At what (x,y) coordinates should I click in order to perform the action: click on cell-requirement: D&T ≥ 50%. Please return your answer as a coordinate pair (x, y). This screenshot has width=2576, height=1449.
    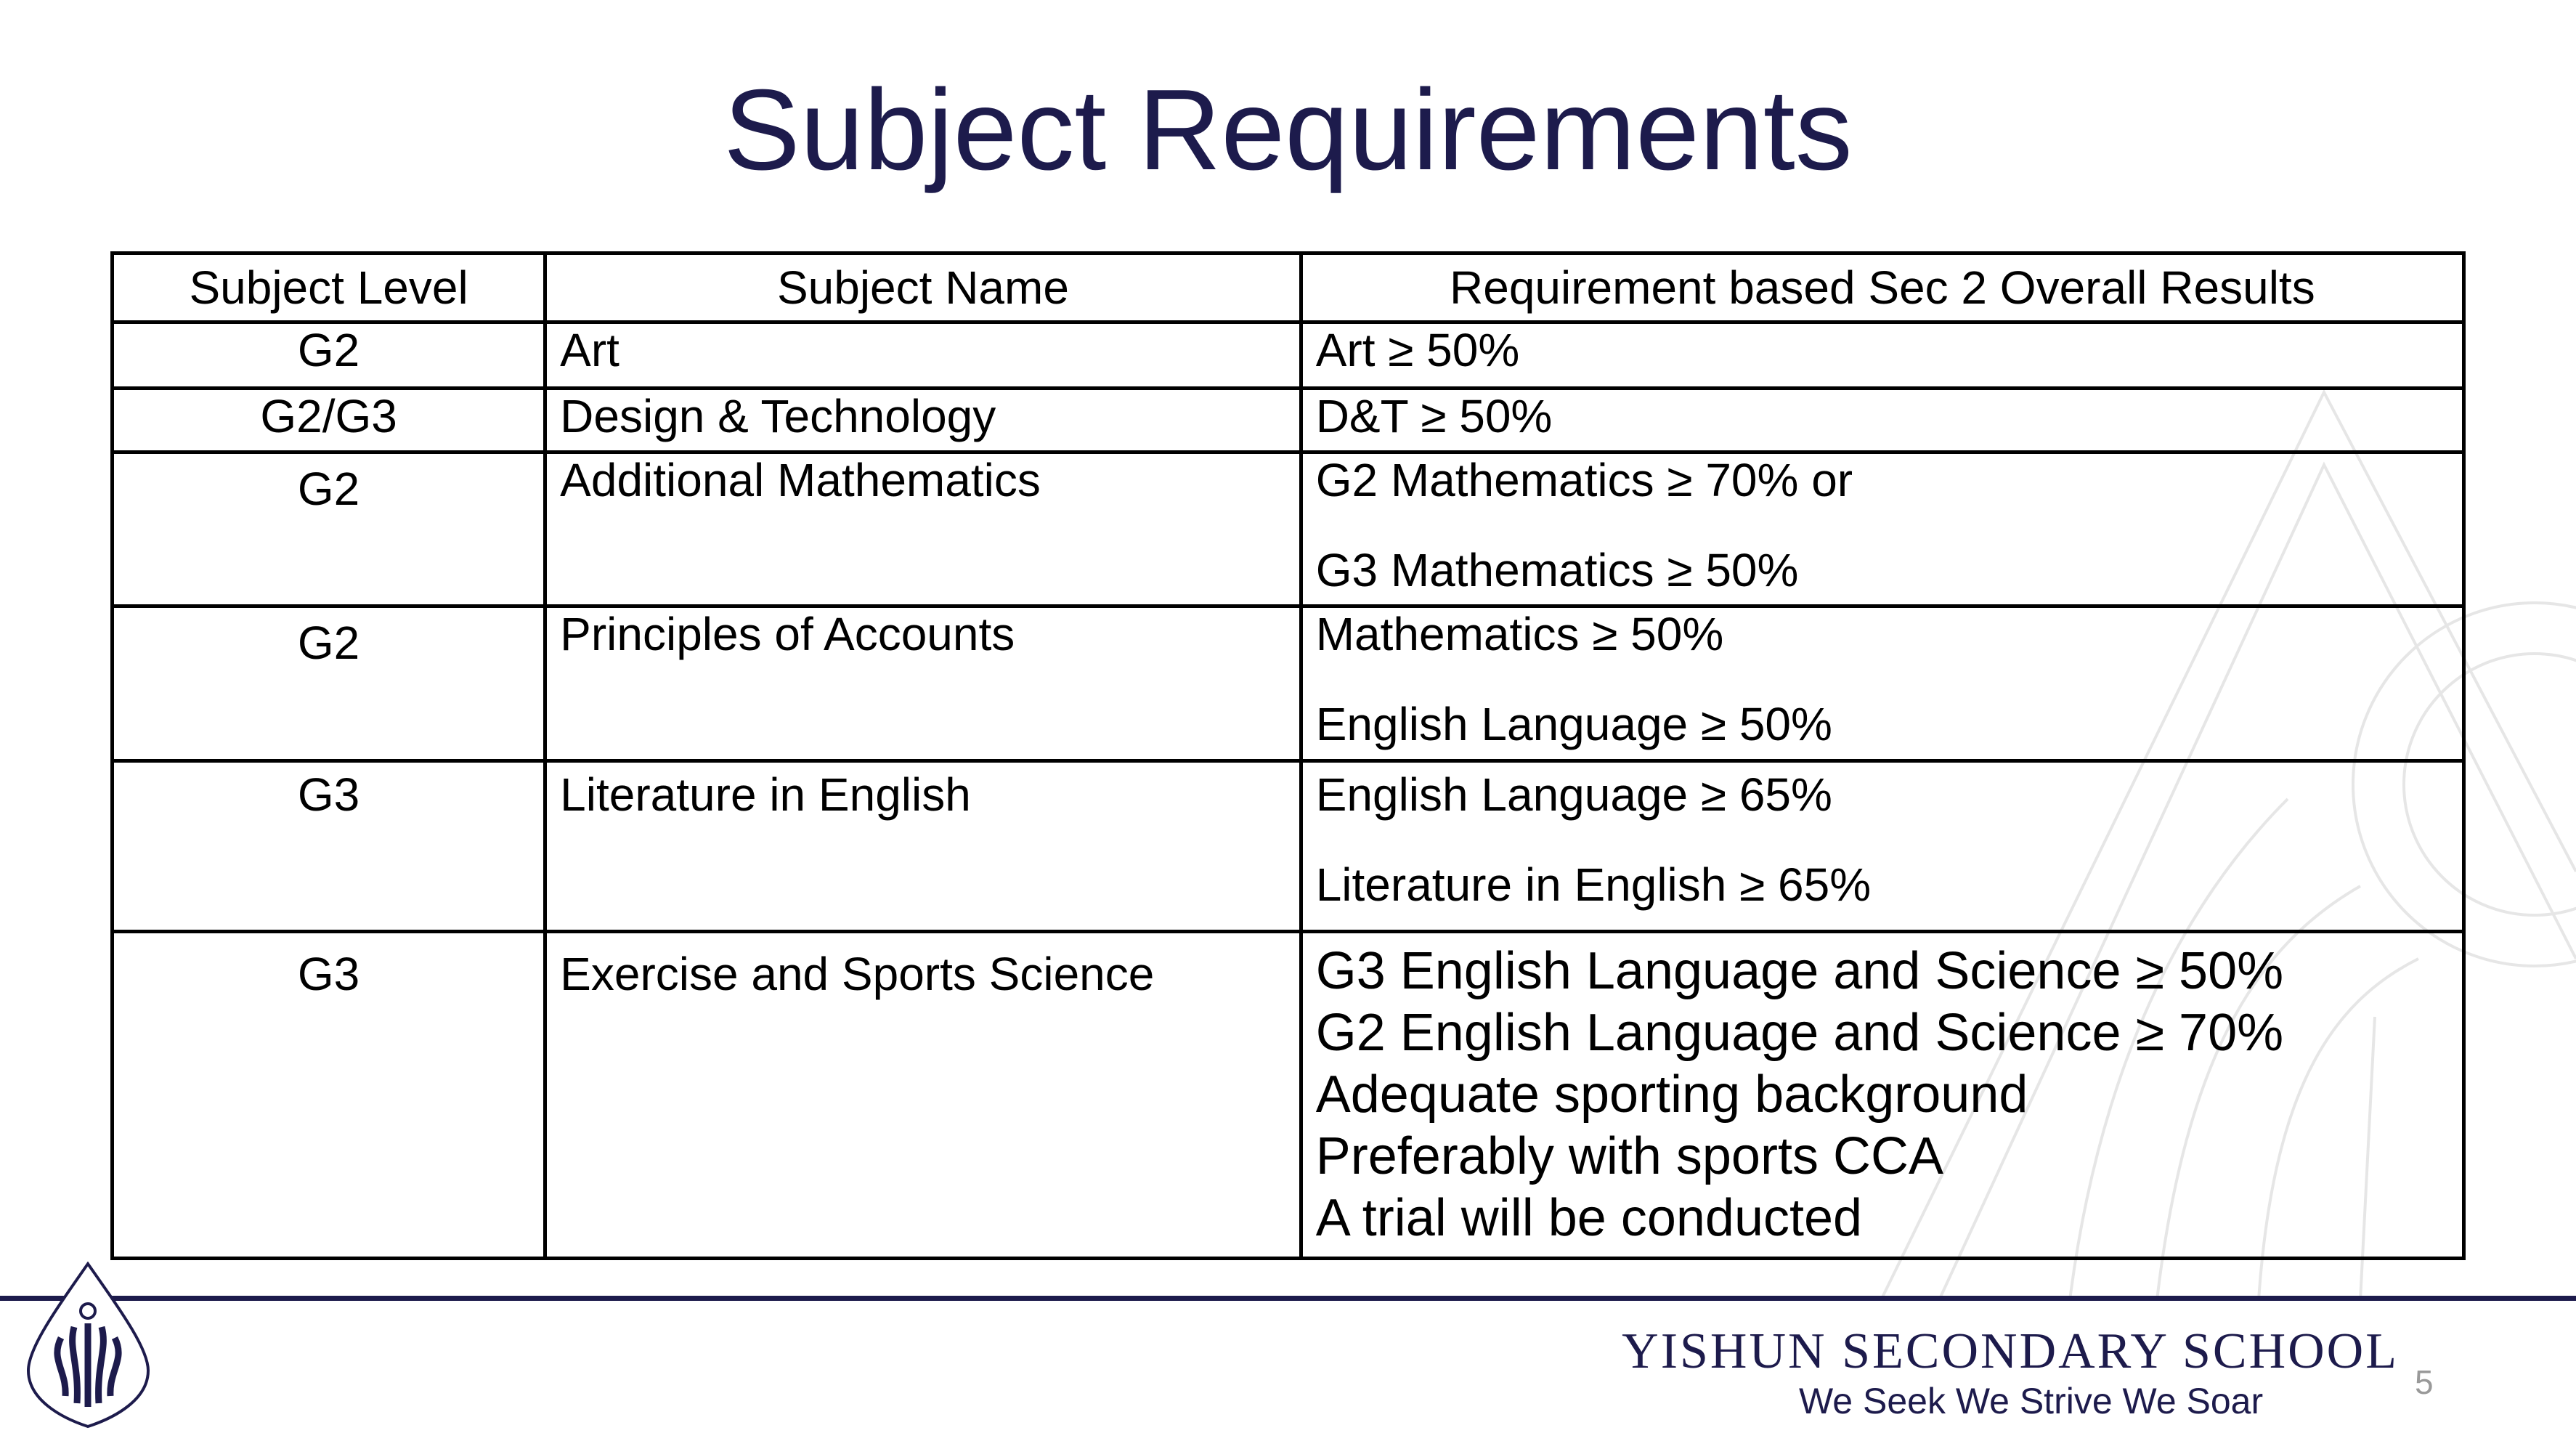
    Looking at the image, I should click on (1883, 420).